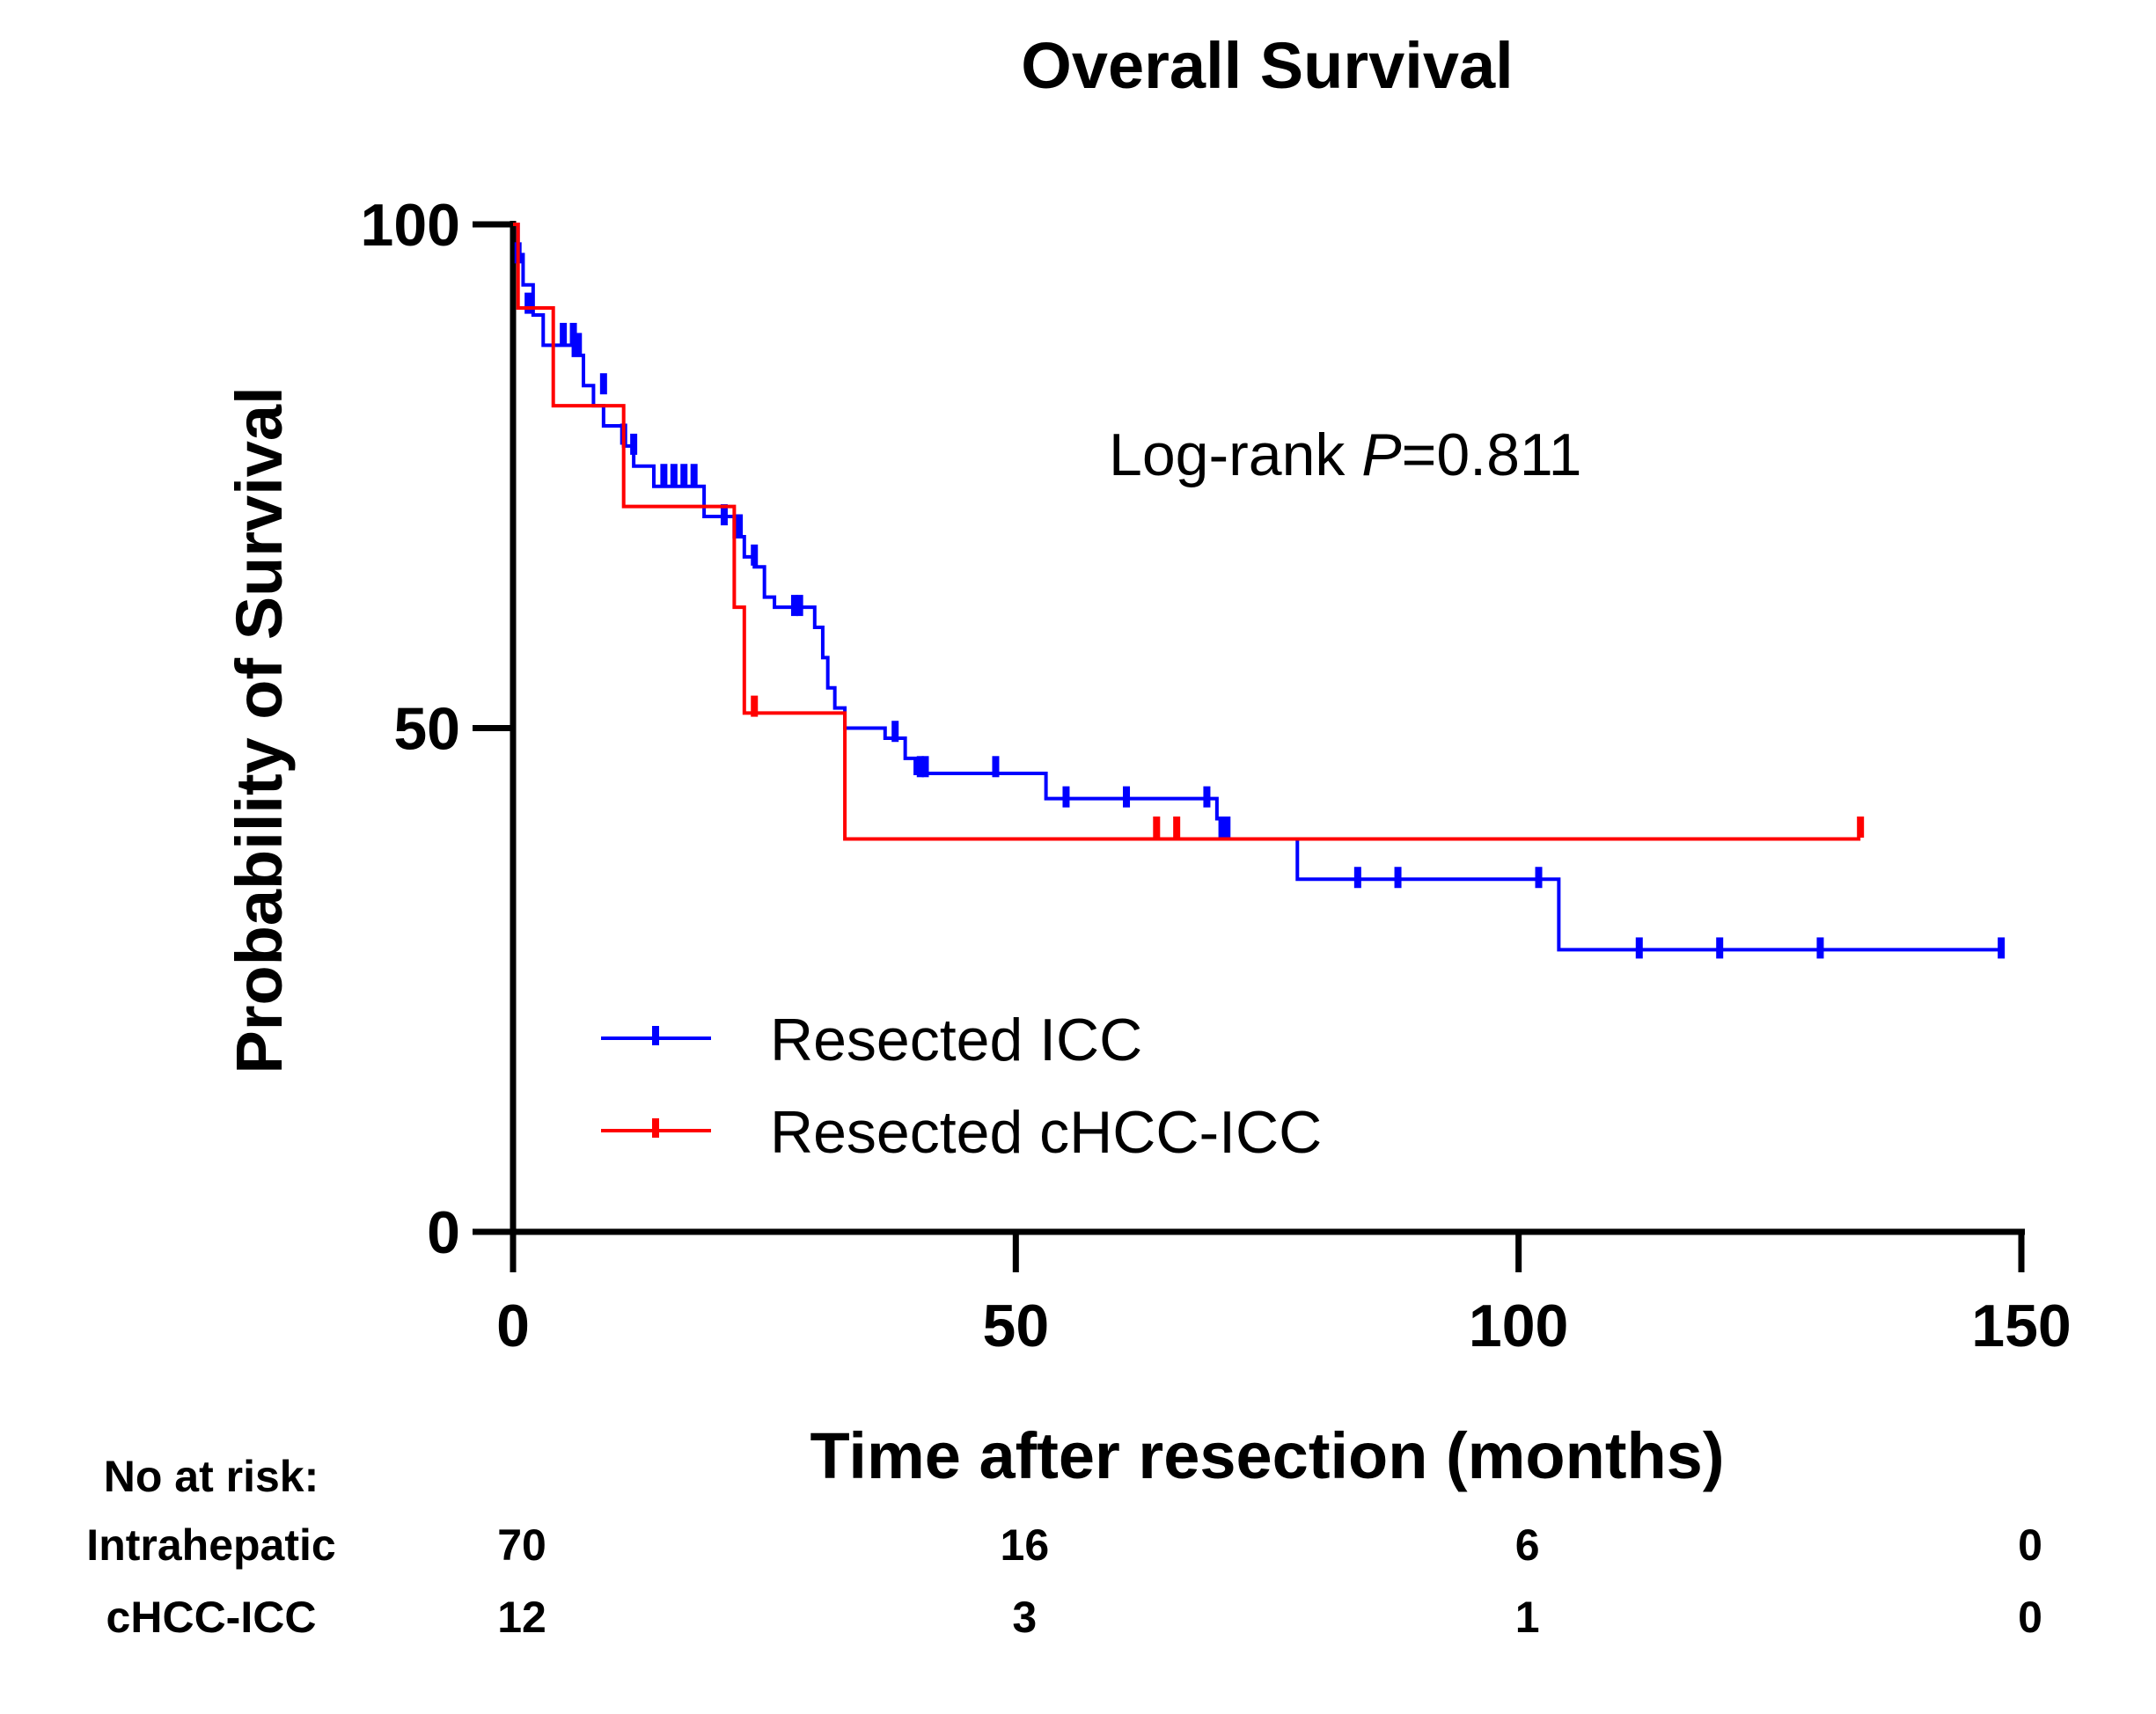 The image size is (2156, 1714). What do you see at coordinates (1235, 454) in the screenshot?
I see `logrank-prefix: Log-rank` at bounding box center [1235, 454].